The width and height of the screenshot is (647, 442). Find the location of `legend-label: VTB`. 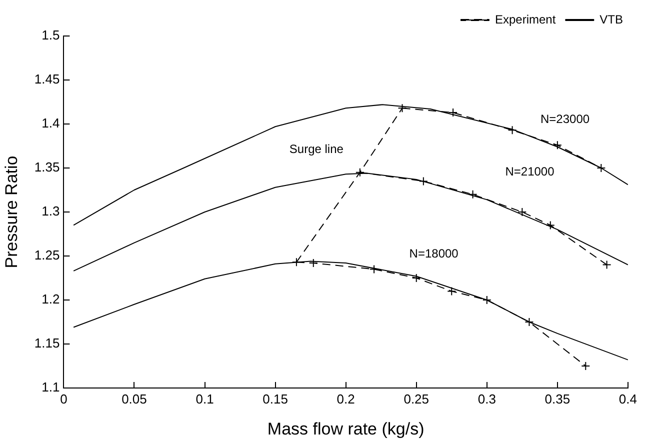

legend-label: VTB is located at coordinates (612, 19).